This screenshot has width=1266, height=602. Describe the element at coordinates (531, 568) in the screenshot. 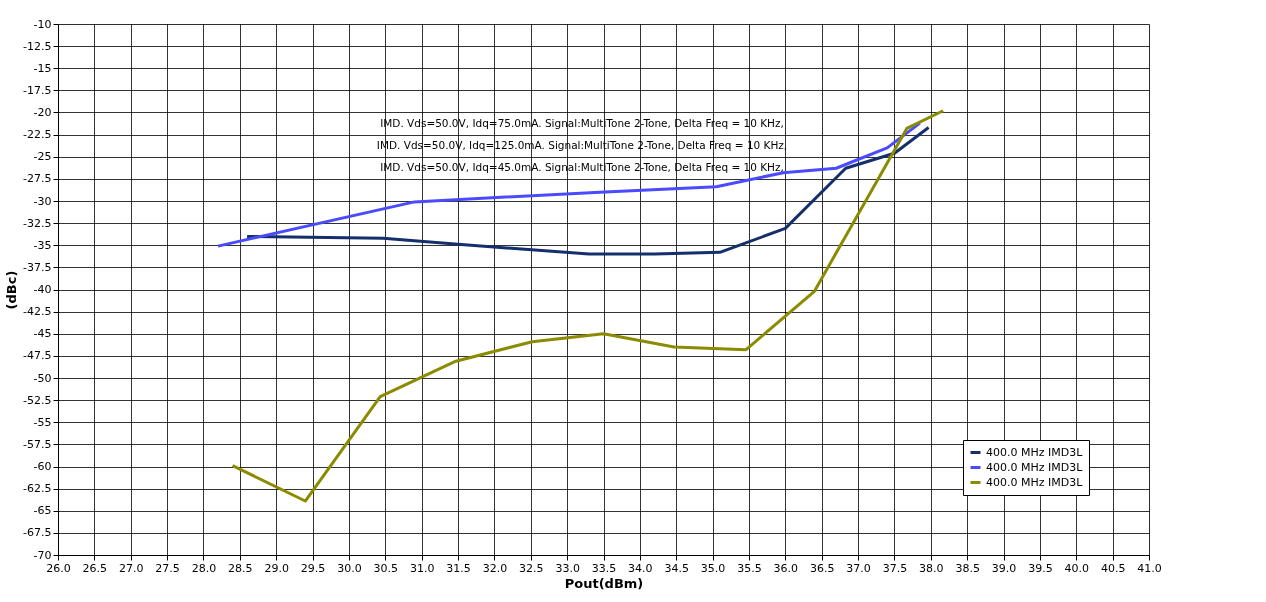

I see `x-tick-label: 32.5` at that location.